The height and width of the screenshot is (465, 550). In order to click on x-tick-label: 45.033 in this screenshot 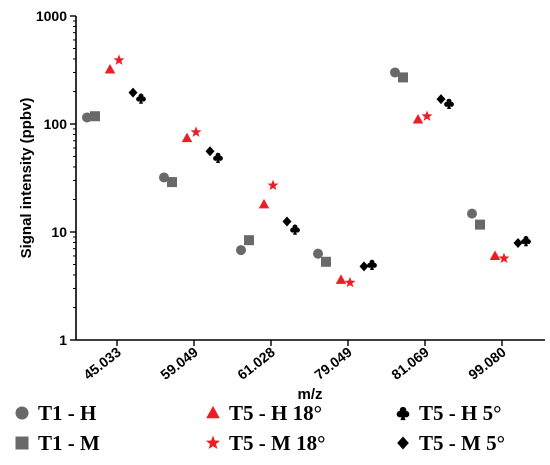, I will do `click(102, 363)`.